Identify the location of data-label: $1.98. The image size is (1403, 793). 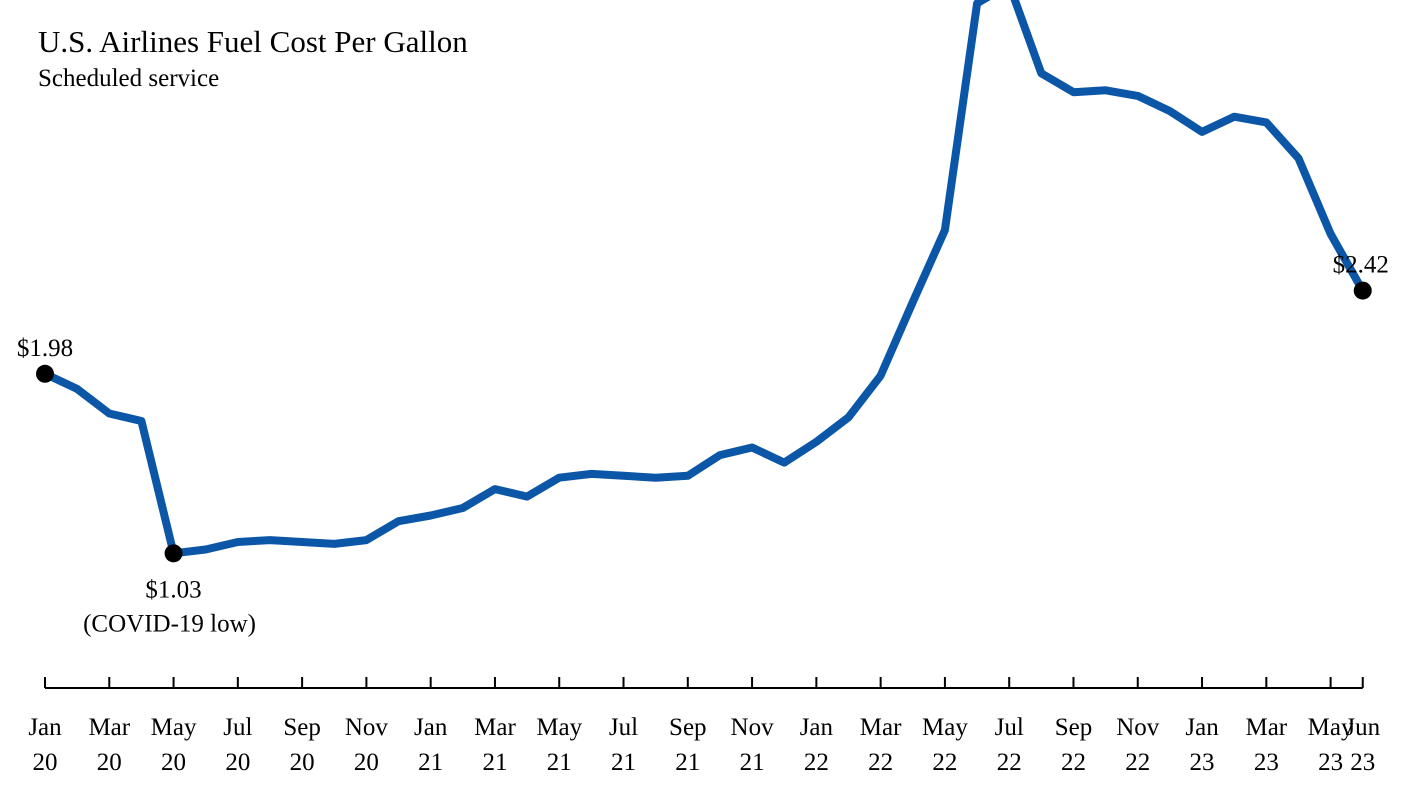
(45, 348).